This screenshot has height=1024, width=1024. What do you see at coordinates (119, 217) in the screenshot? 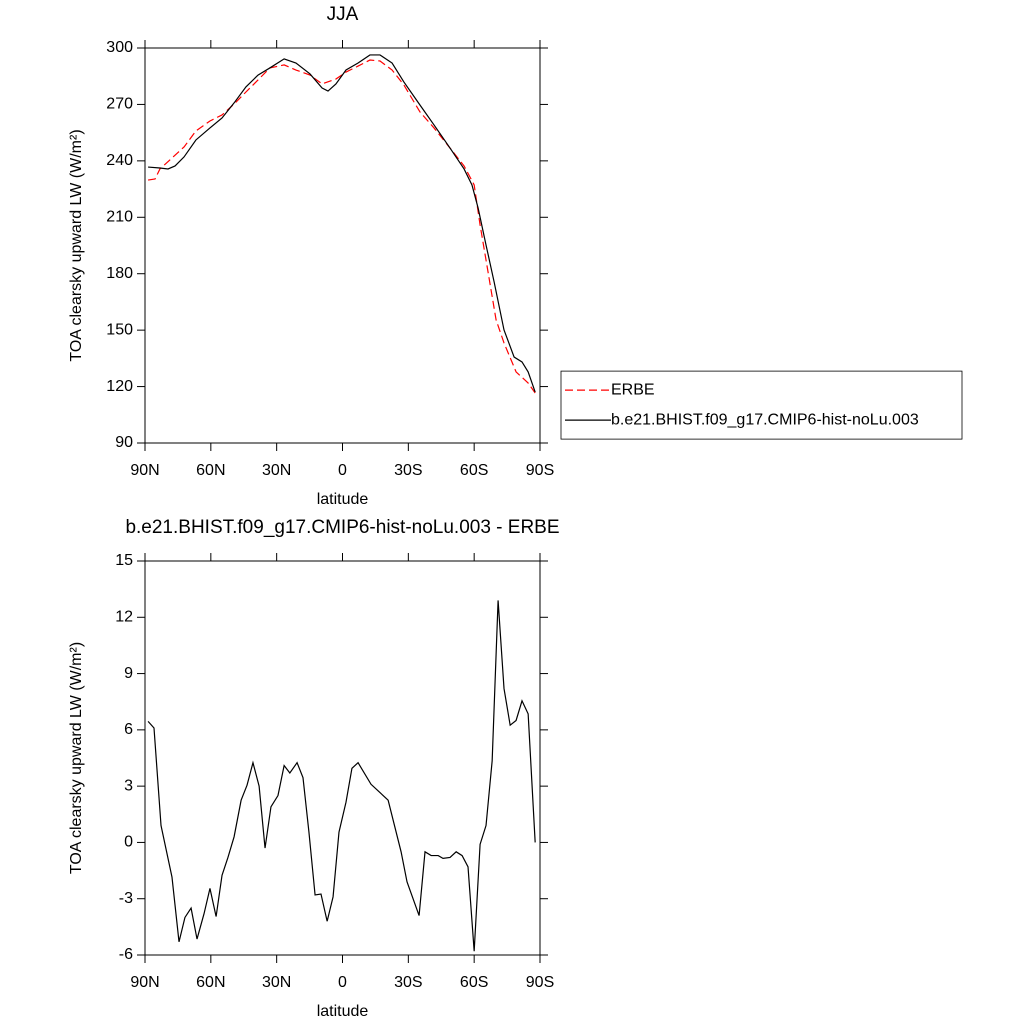
I see `y-tick-label: 210` at bounding box center [119, 217].